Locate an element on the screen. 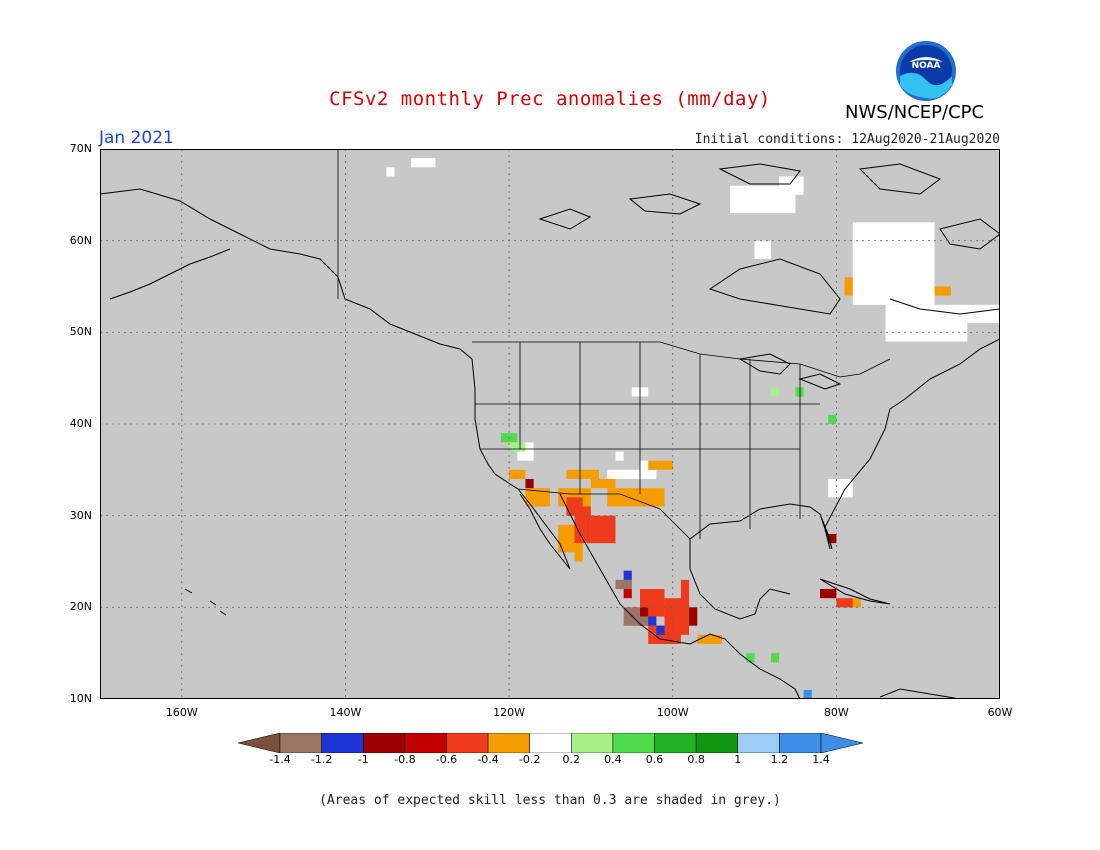 The width and height of the screenshot is (1100, 850). us-east-coast is located at coordinates (909, 444).